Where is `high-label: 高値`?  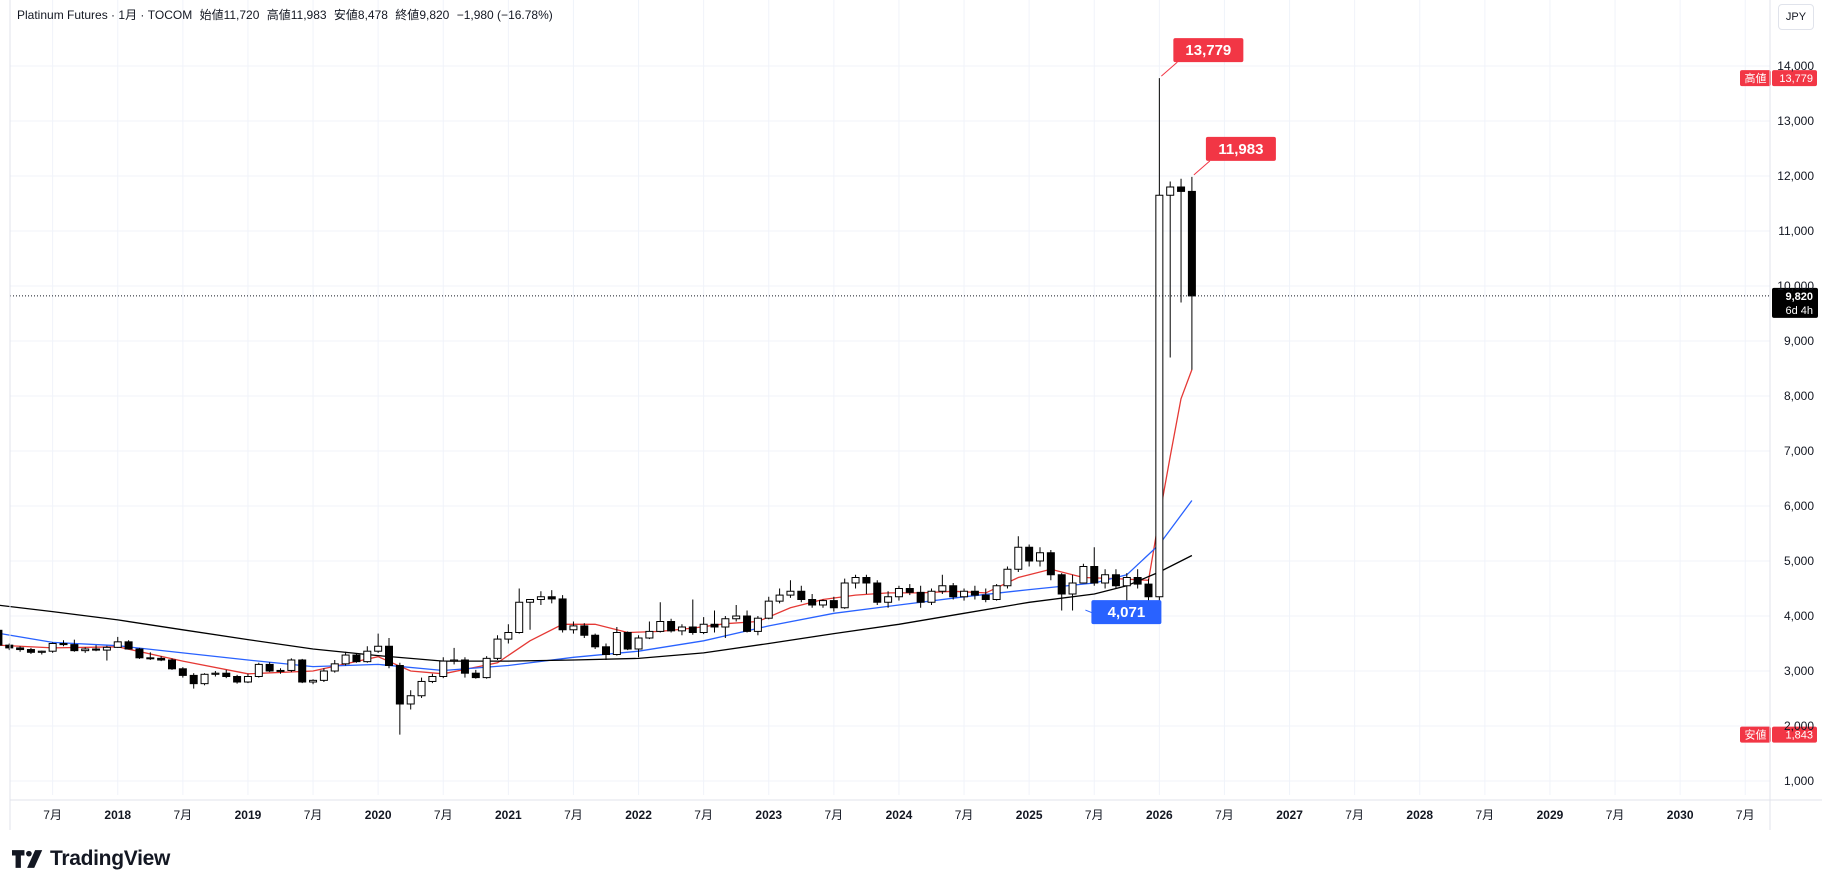 high-label: 高値 is located at coordinates (278, 15).